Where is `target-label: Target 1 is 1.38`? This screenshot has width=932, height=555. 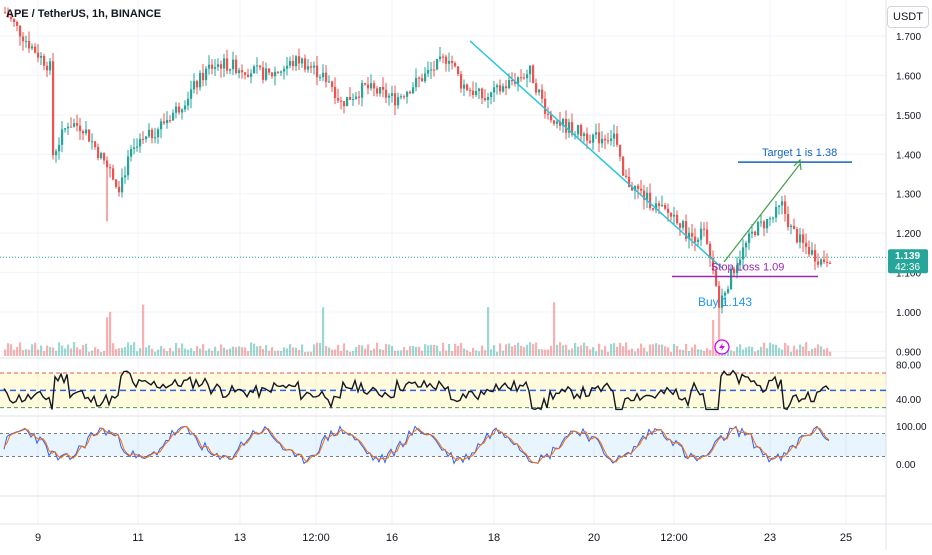
target-label: Target 1 is 1.38 is located at coordinates (799, 153).